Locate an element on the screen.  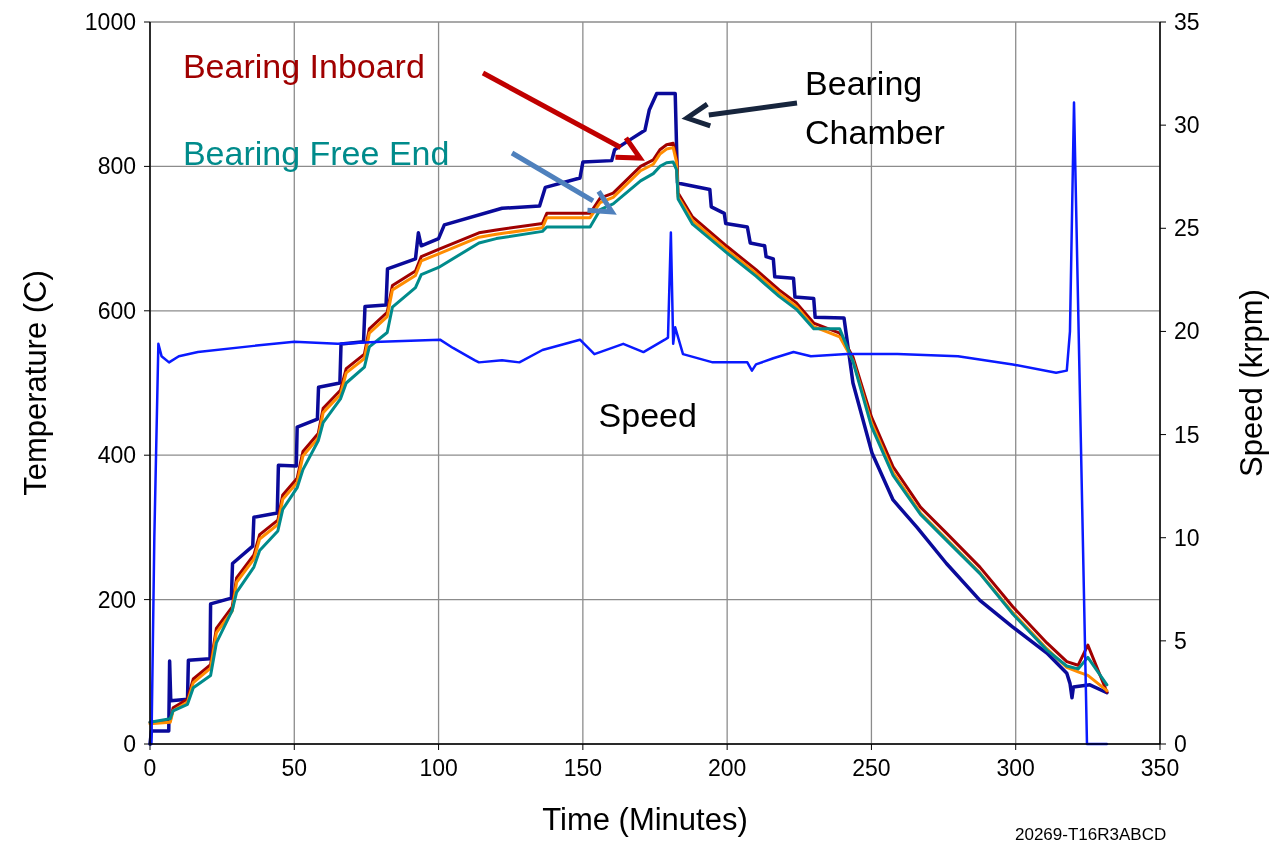
y2-tick-label: 5 is located at coordinates (1180, 640).